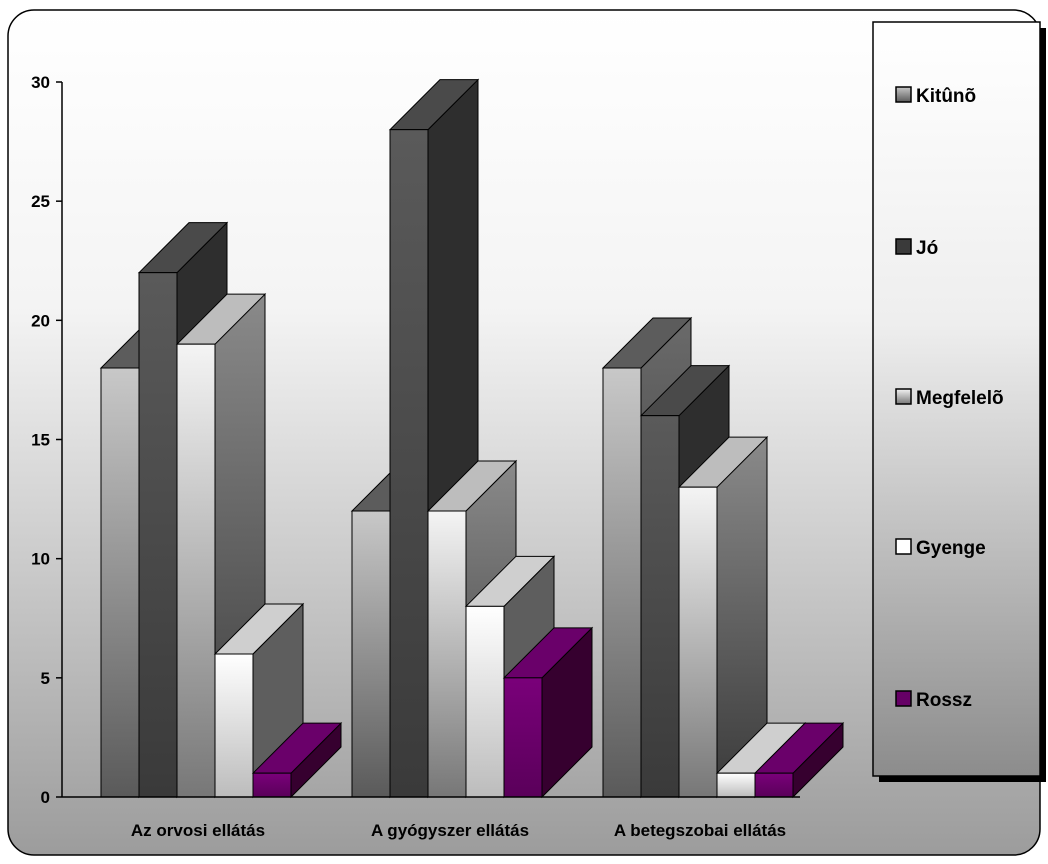 The height and width of the screenshot is (864, 1048). What do you see at coordinates (927, 248) in the screenshot?
I see `legend-label-jo: Jó` at bounding box center [927, 248].